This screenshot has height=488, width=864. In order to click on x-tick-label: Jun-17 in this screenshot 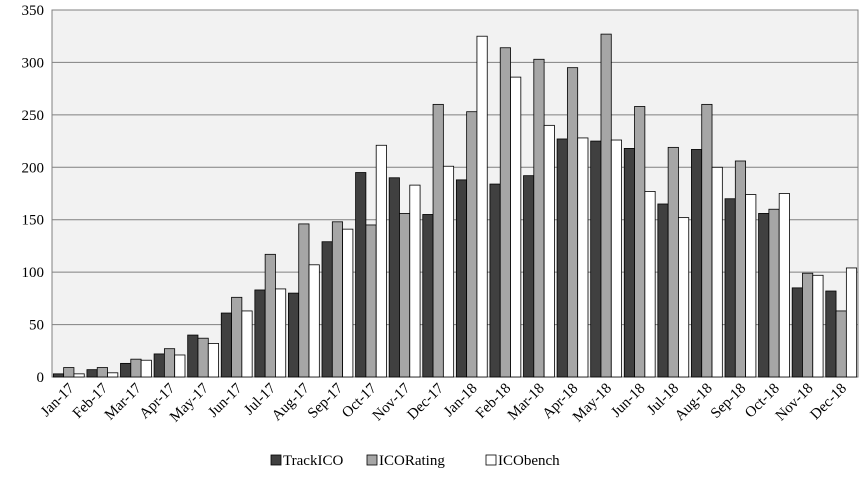, I will do `click(225, 400)`.